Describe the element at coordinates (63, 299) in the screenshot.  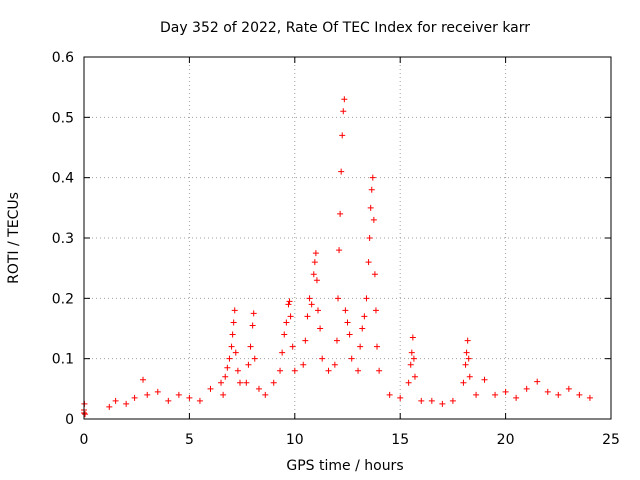
I see `y-tick-label: 0.2` at that location.